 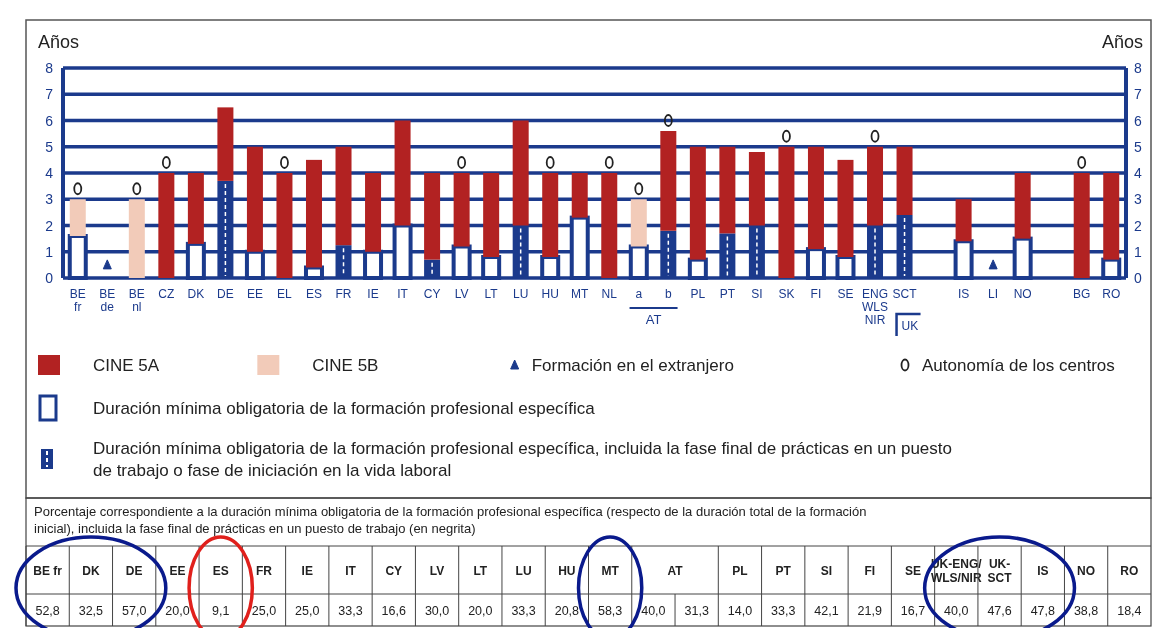 I want to click on x-tick-label: RO, so click(x=1111, y=294).